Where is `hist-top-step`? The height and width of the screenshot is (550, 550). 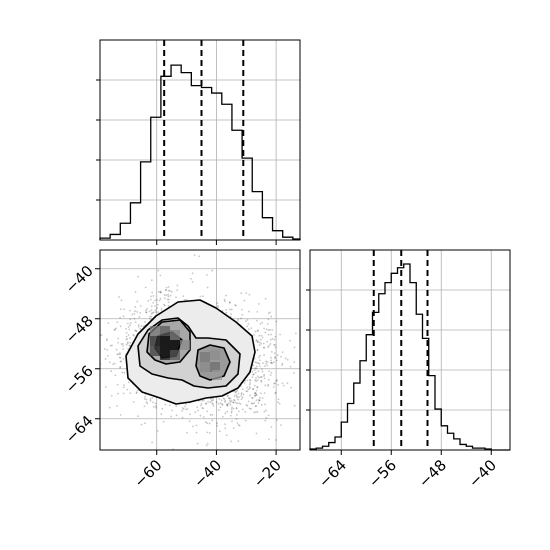
hist-top-step is located at coordinates (200, 152).